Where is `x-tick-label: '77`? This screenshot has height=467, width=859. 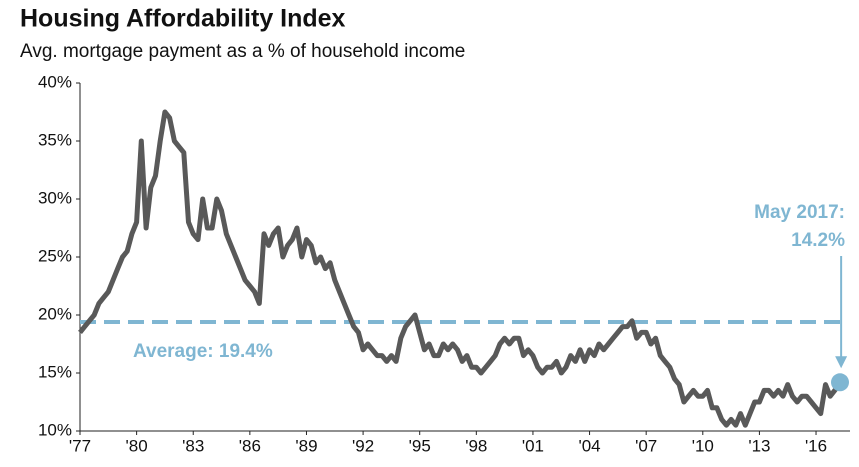
x-tick-label: '77 is located at coordinates (80, 445).